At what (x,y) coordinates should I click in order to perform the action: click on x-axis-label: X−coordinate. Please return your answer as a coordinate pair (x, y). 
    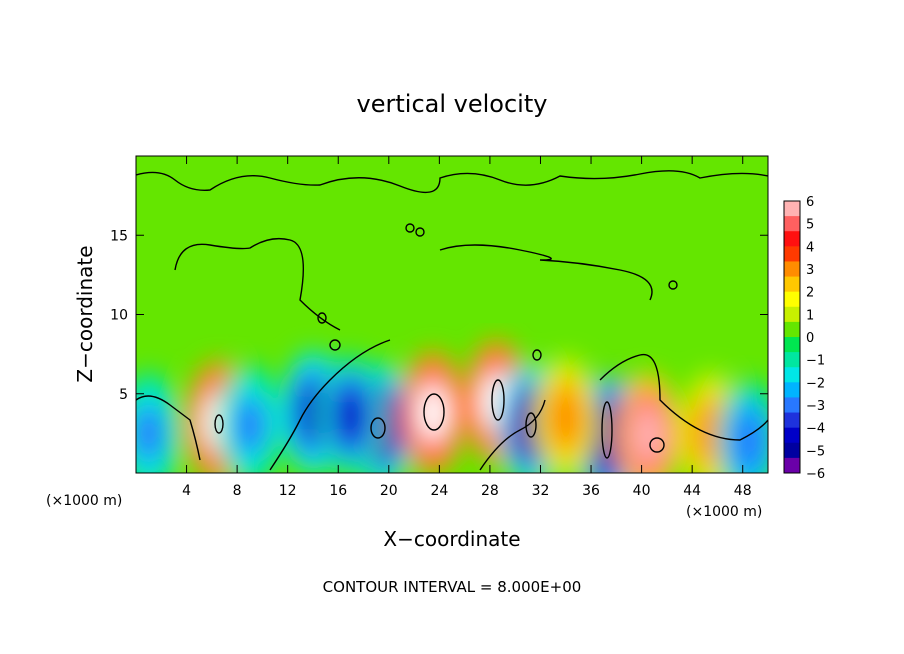
    Looking at the image, I should click on (451, 539).